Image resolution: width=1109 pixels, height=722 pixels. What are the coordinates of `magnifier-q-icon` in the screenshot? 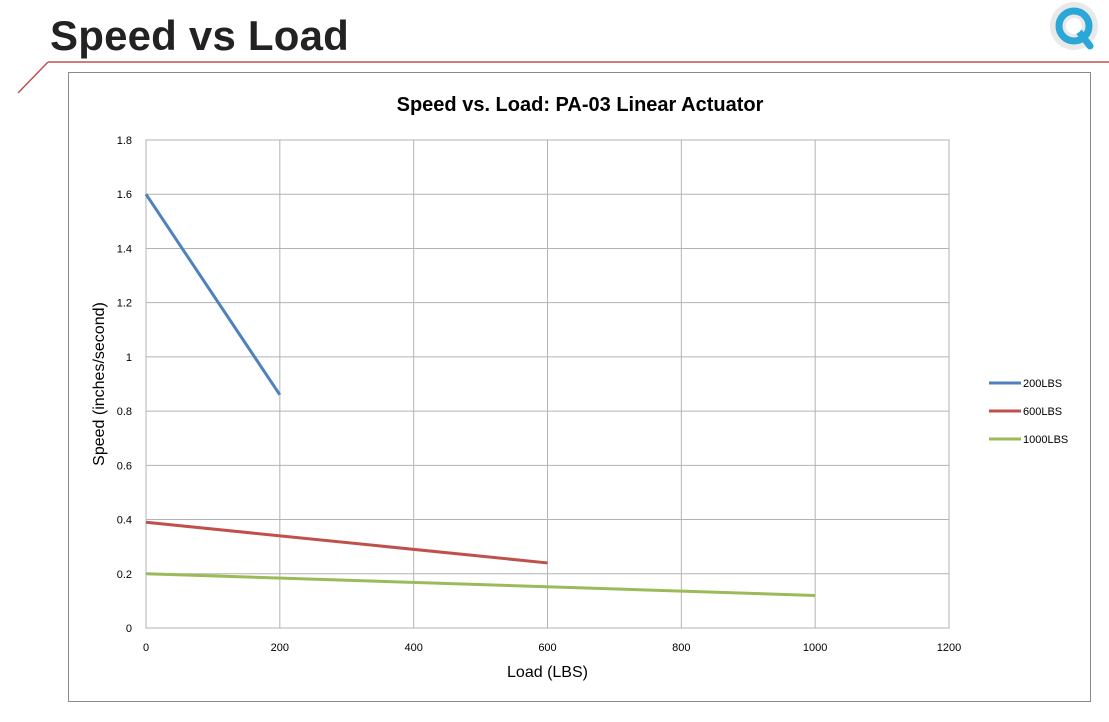 It's located at (1074, 26).